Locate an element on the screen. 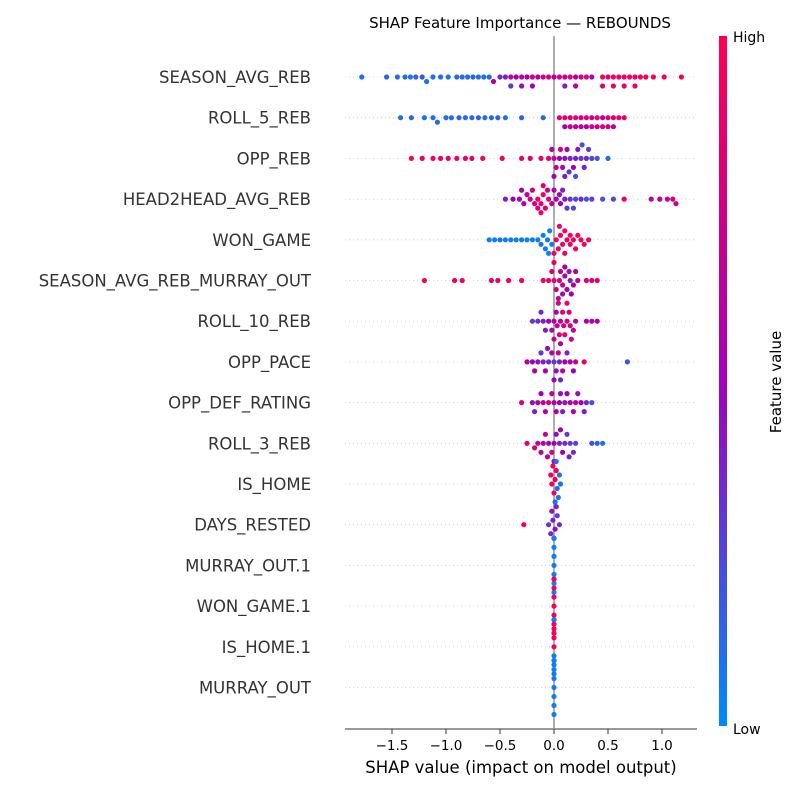 The width and height of the screenshot is (800, 790). chart-title: SHAP Feature Importance — REBOUNDS is located at coordinates (520, 23).